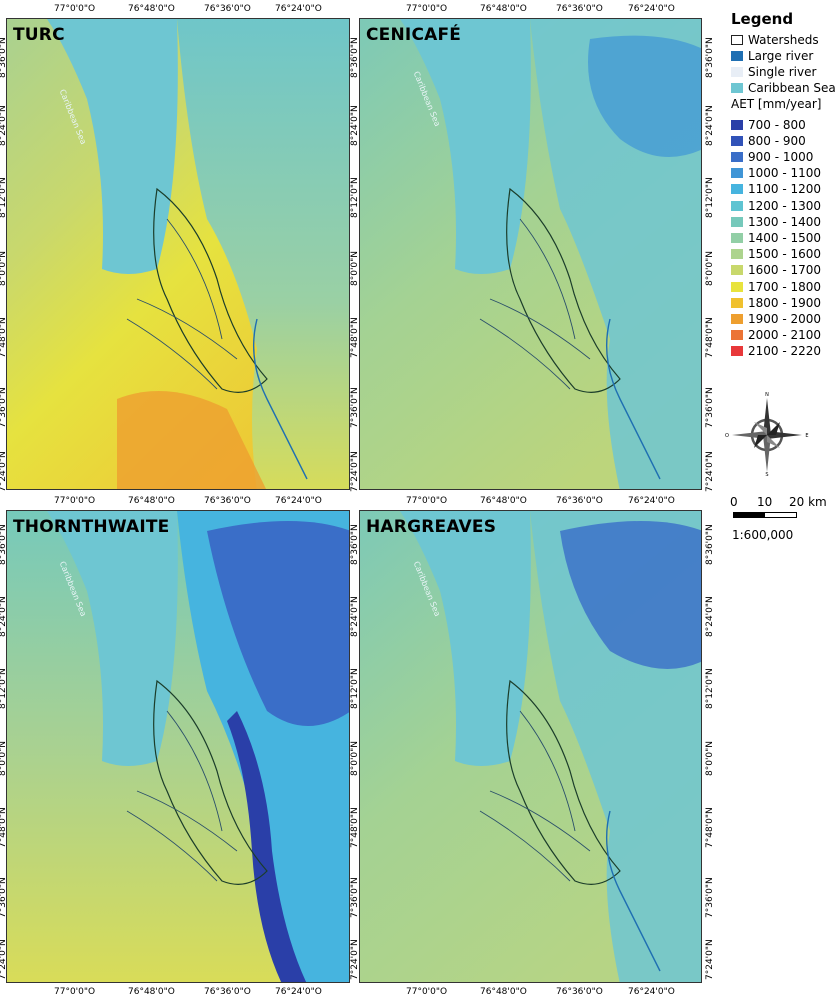 Image resolution: width=835 pixels, height=1001 pixels. I want to click on legend-label: Large river, so click(781, 55).